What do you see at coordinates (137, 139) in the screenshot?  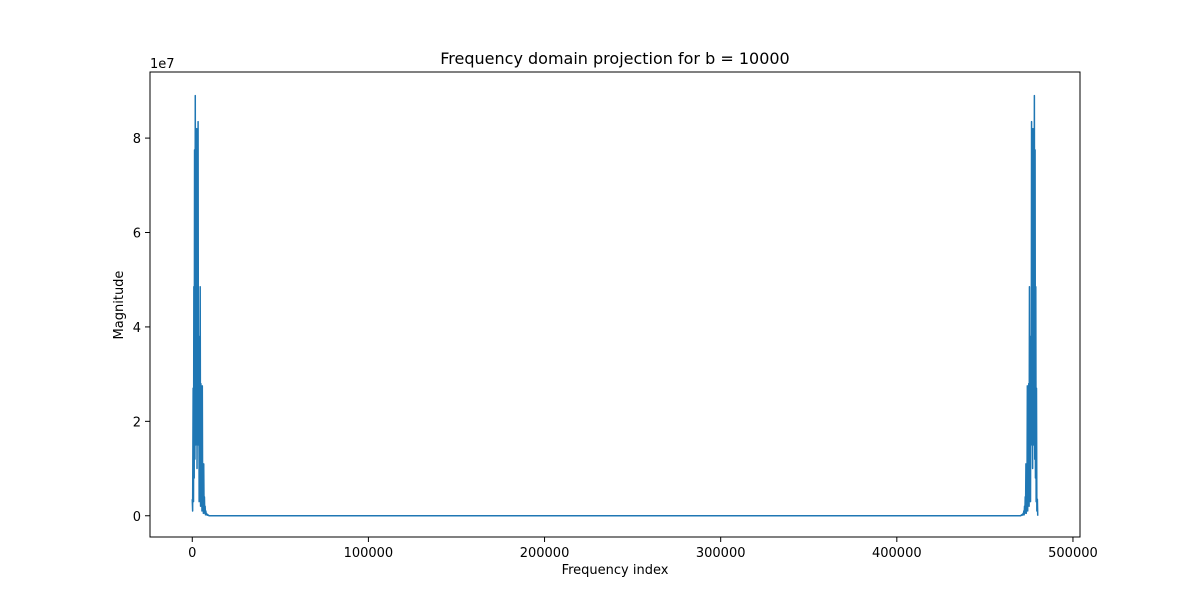 I see `y-tick-label: 8` at bounding box center [137, 139].